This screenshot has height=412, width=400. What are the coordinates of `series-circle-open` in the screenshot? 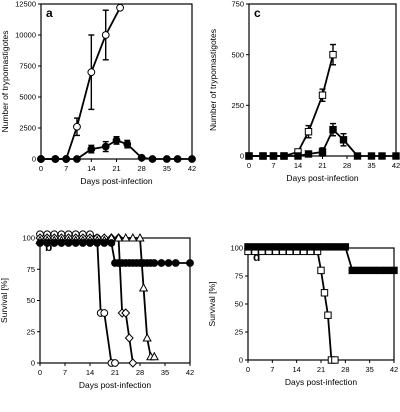 It's located at (80, 83).